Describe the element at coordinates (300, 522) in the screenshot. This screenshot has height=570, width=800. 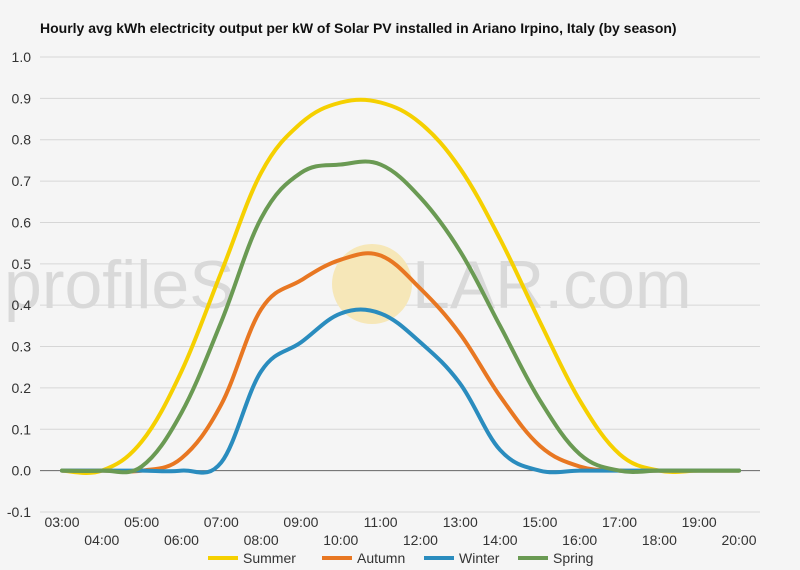
I see `x-tick-label: 09:00` at that location.